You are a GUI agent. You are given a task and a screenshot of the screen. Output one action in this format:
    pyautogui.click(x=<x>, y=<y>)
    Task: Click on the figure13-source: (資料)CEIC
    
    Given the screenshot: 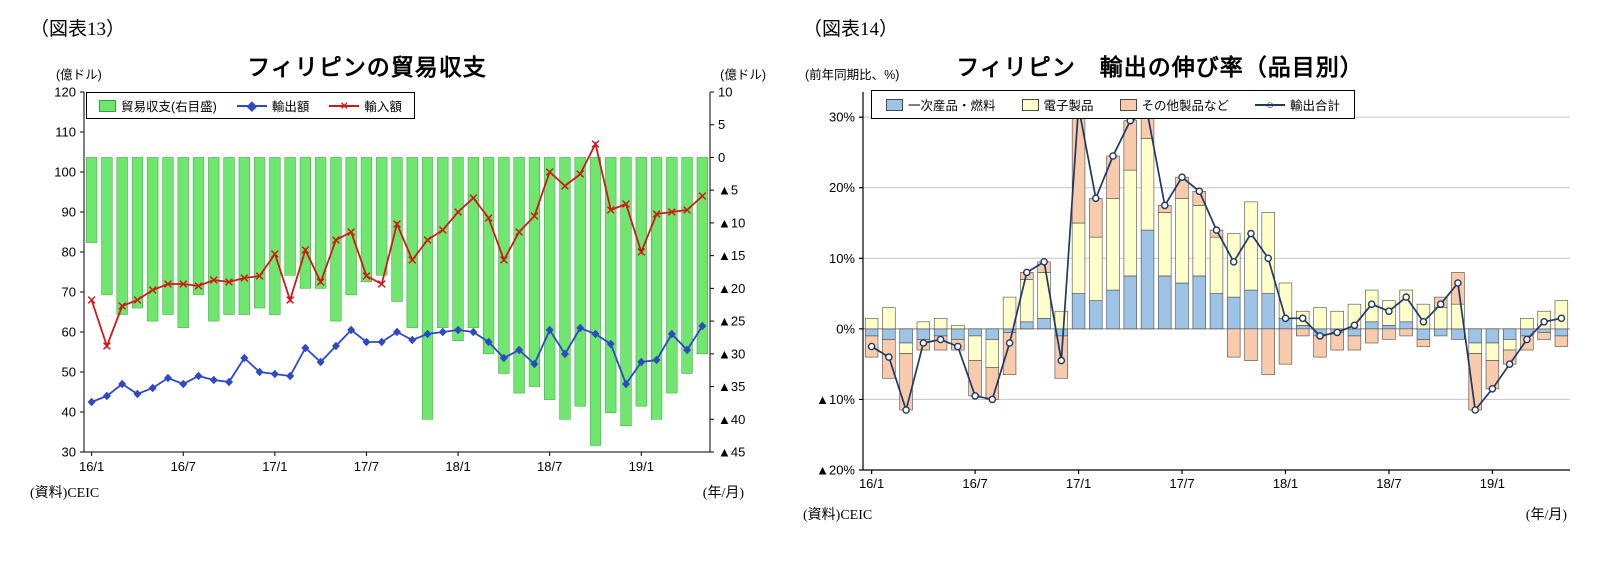 What is the action you would take?
    pyautogui.click(x=65, y=493)
    